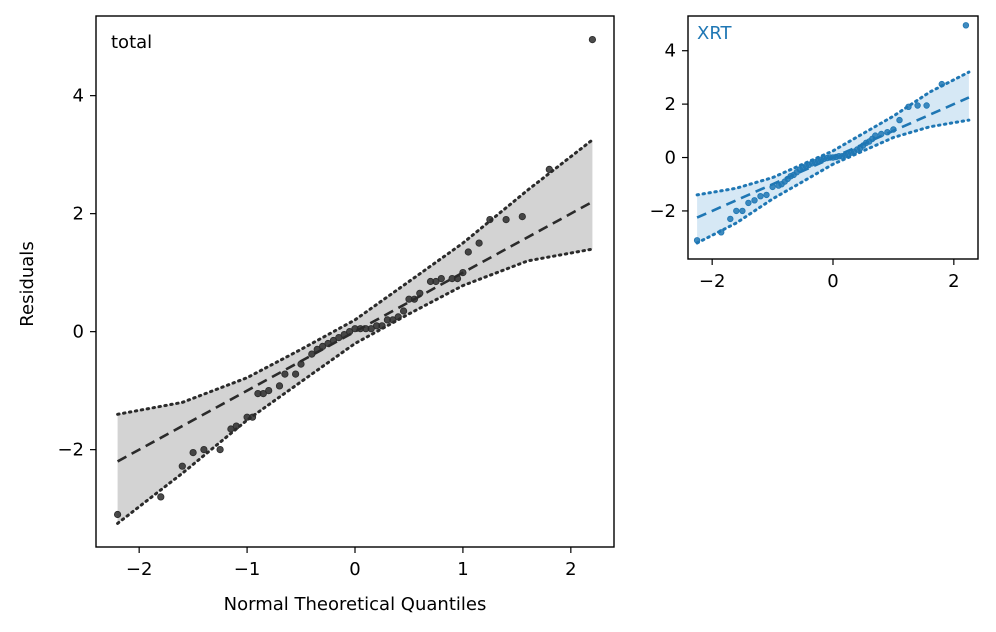 Image resolution: width=996 pixels, height=632 pixels. I want to click on upper-bound-line, so click(833, 133).